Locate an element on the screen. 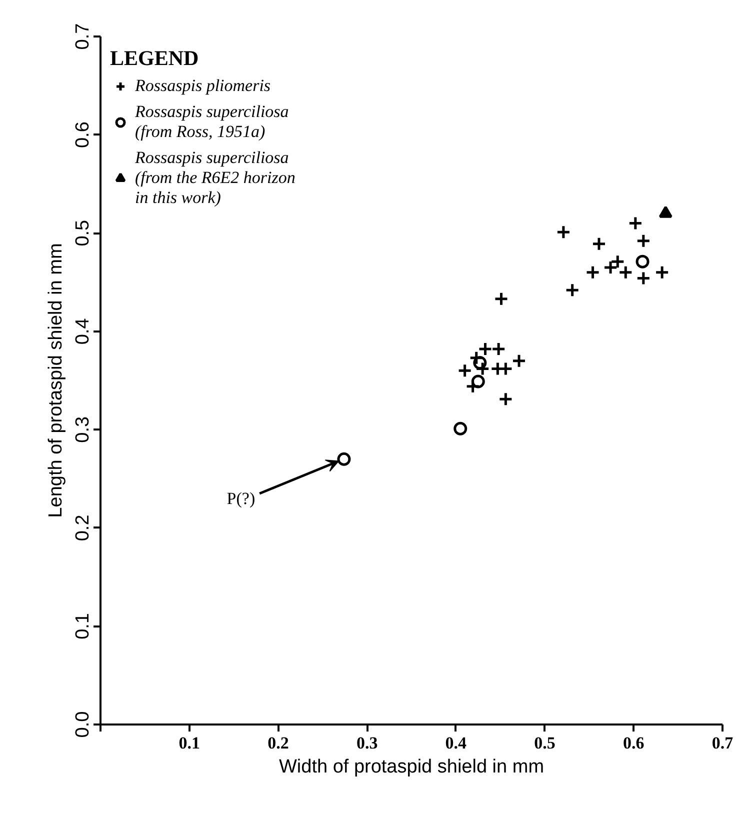 This screenshot has height=824, width=746. x-axis-title: Width of protaspid shield in mm is located at coordinates (411, 767).